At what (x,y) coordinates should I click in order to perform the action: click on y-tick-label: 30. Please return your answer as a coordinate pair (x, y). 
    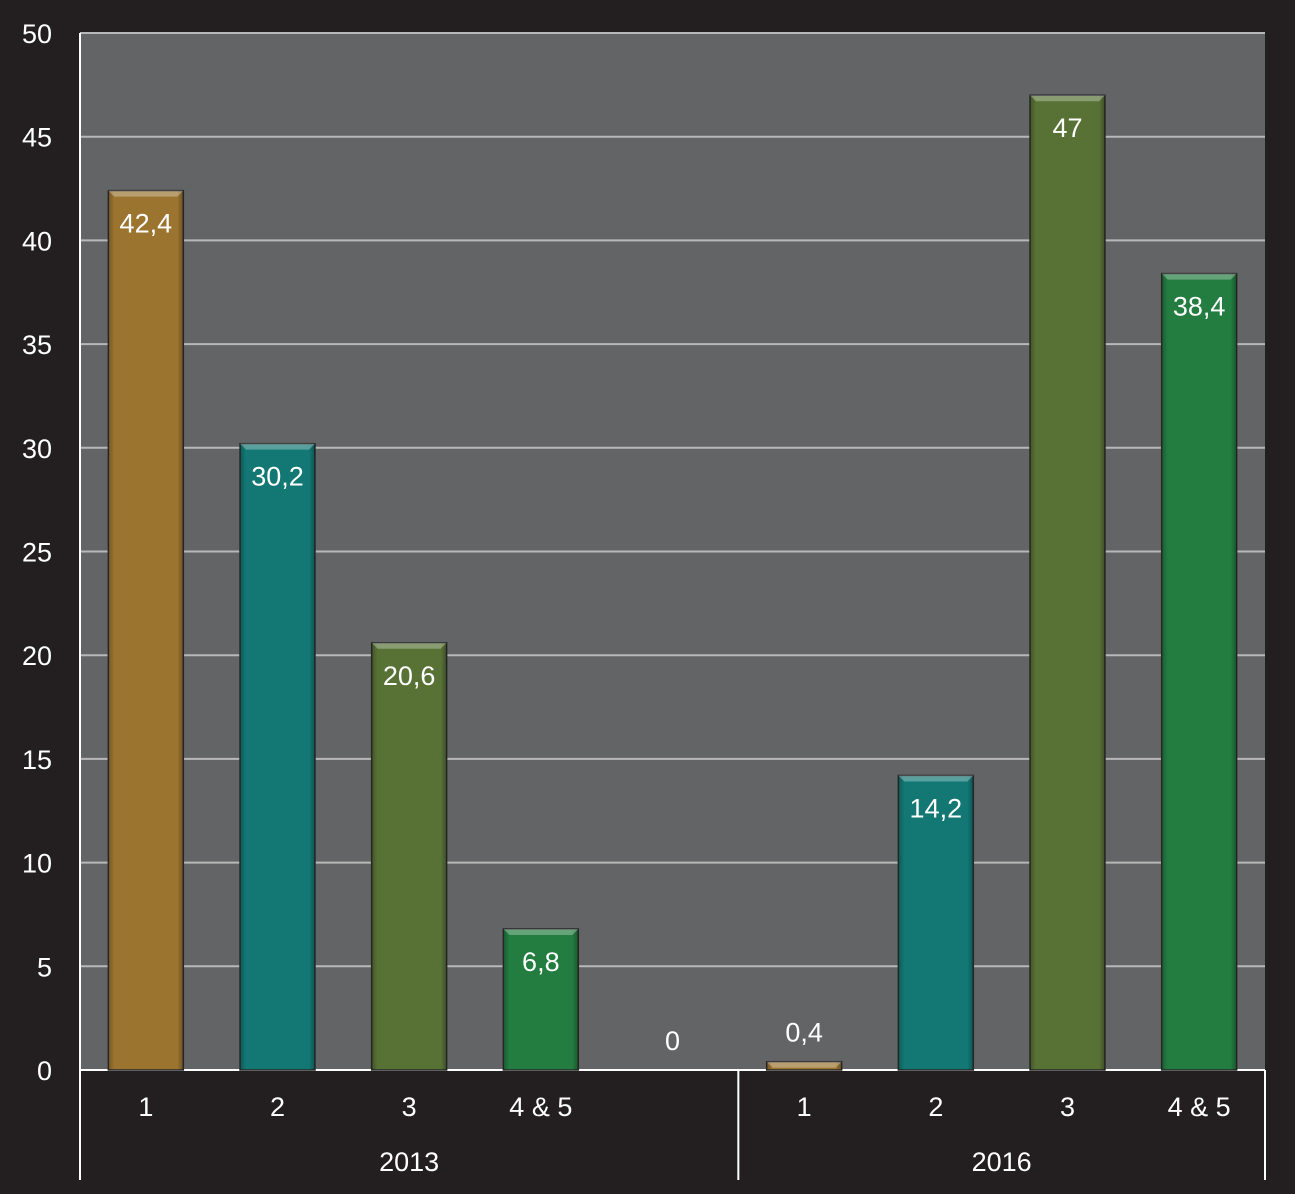
    Looking at the image, I should click on (37, 449).